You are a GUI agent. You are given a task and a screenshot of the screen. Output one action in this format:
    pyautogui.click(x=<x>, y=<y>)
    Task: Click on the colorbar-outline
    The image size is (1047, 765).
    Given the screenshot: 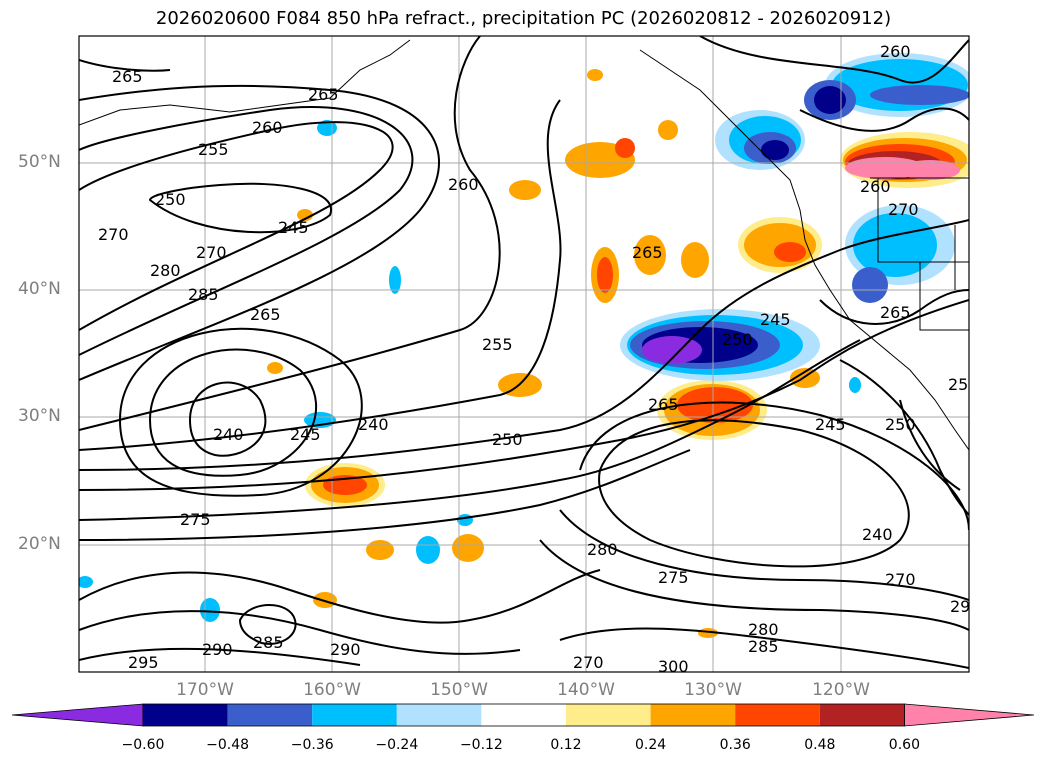 What is the action you would take?
    pyautogui.click(x=523, y=715)
    